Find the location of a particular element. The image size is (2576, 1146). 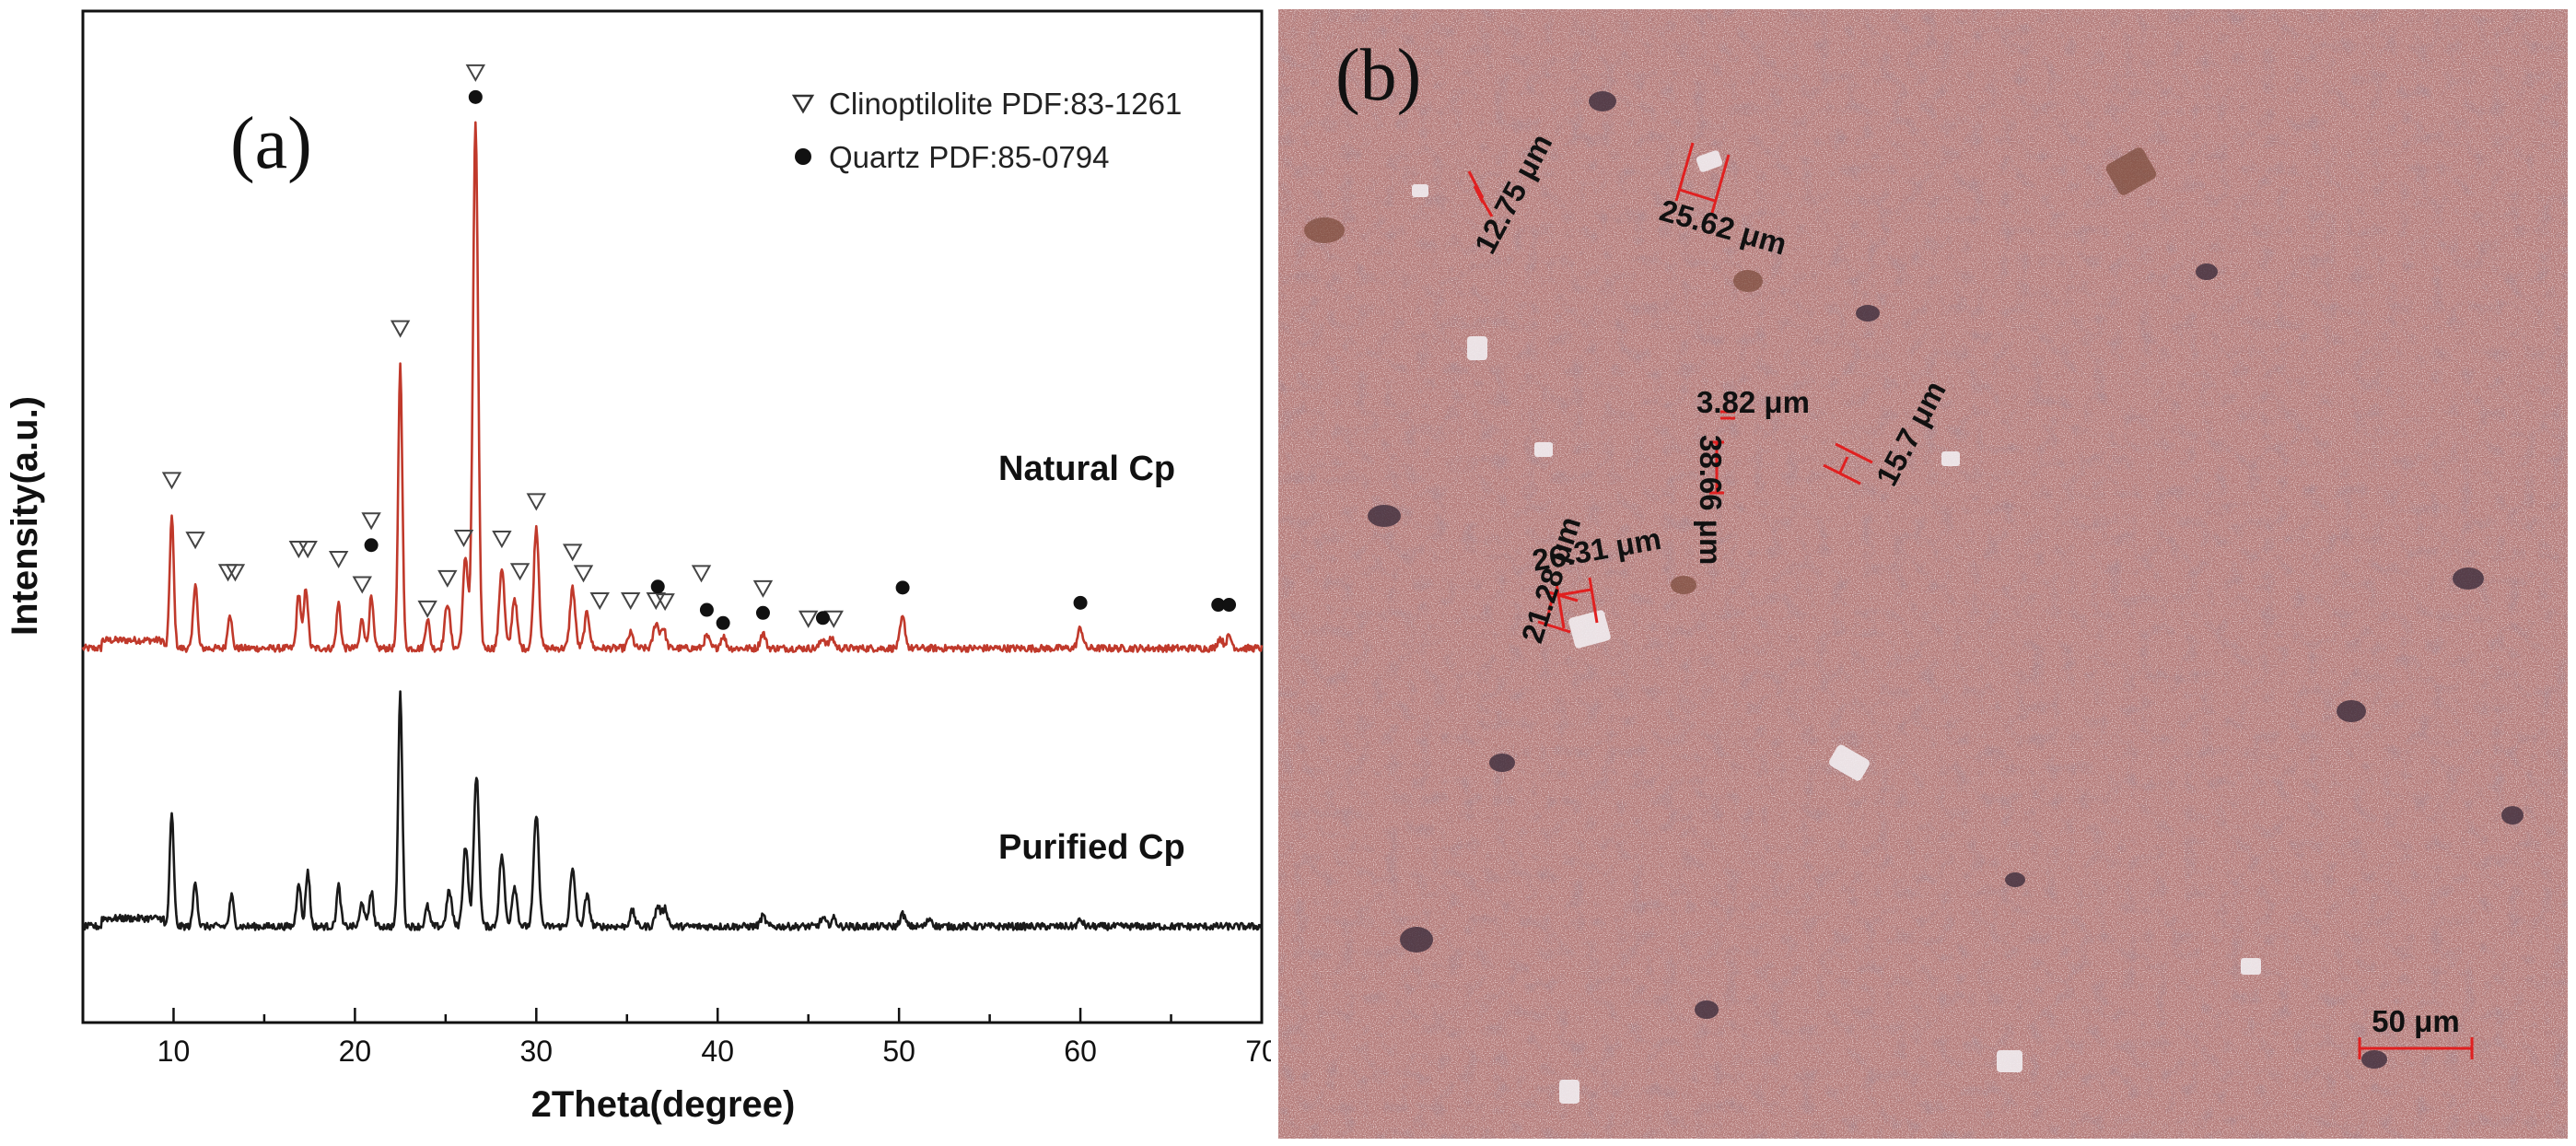

x-axis-ticks: 10 20 30 40 50 60 70 is located at coordinates (676, 1038).